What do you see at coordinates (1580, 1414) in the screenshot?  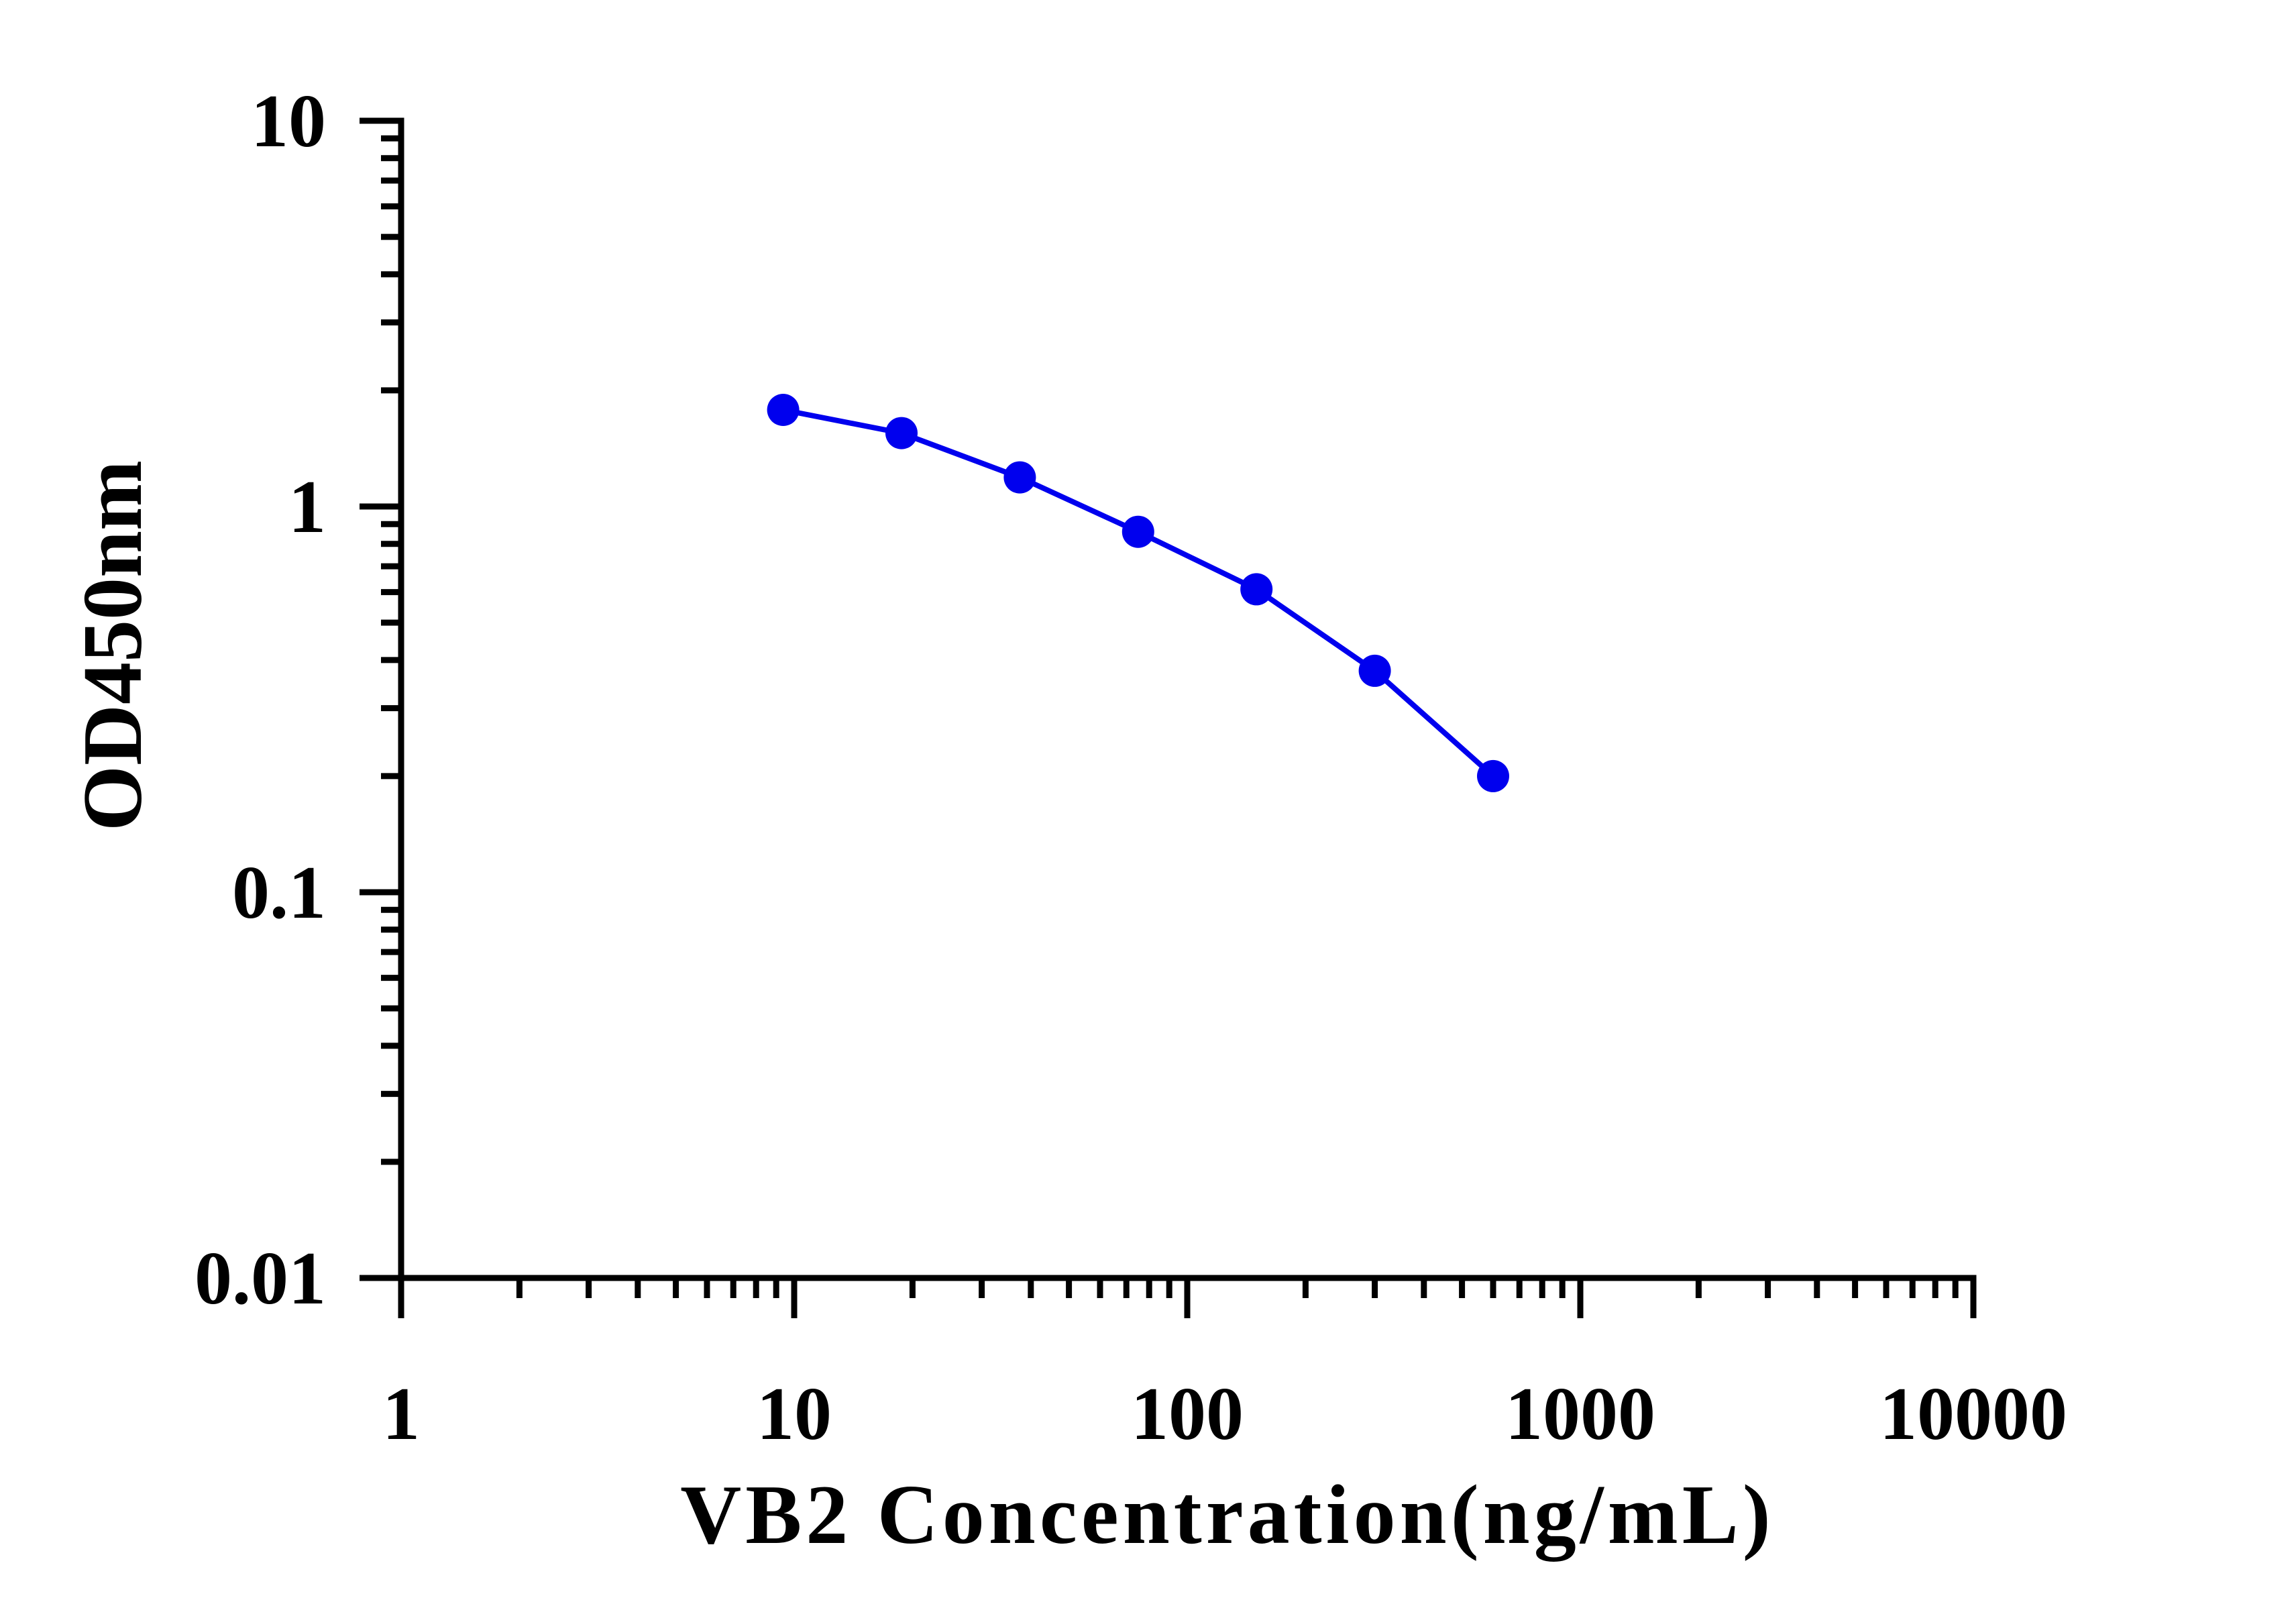 I see `x-tick-label: 1000` at bounding box center [1580, 1414].